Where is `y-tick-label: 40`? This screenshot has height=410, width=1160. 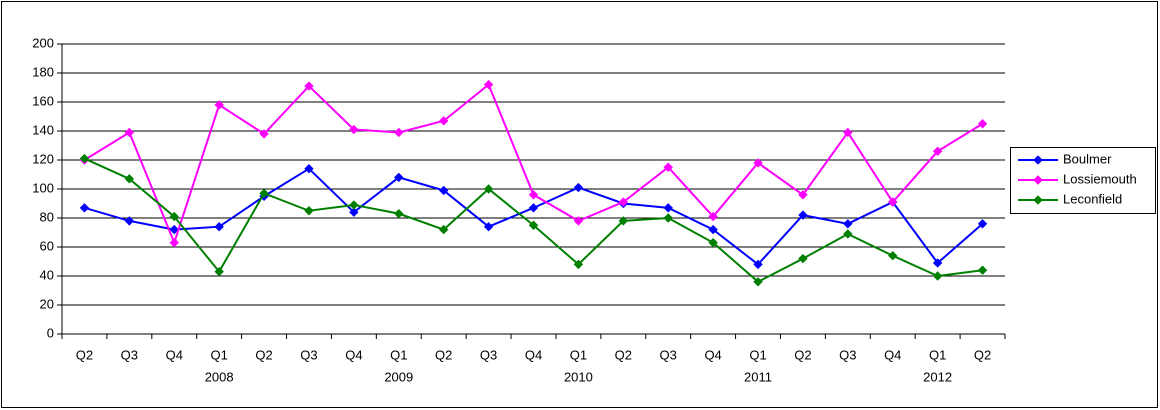 y-tick-label: 40 is located at coordinates (47, 274).